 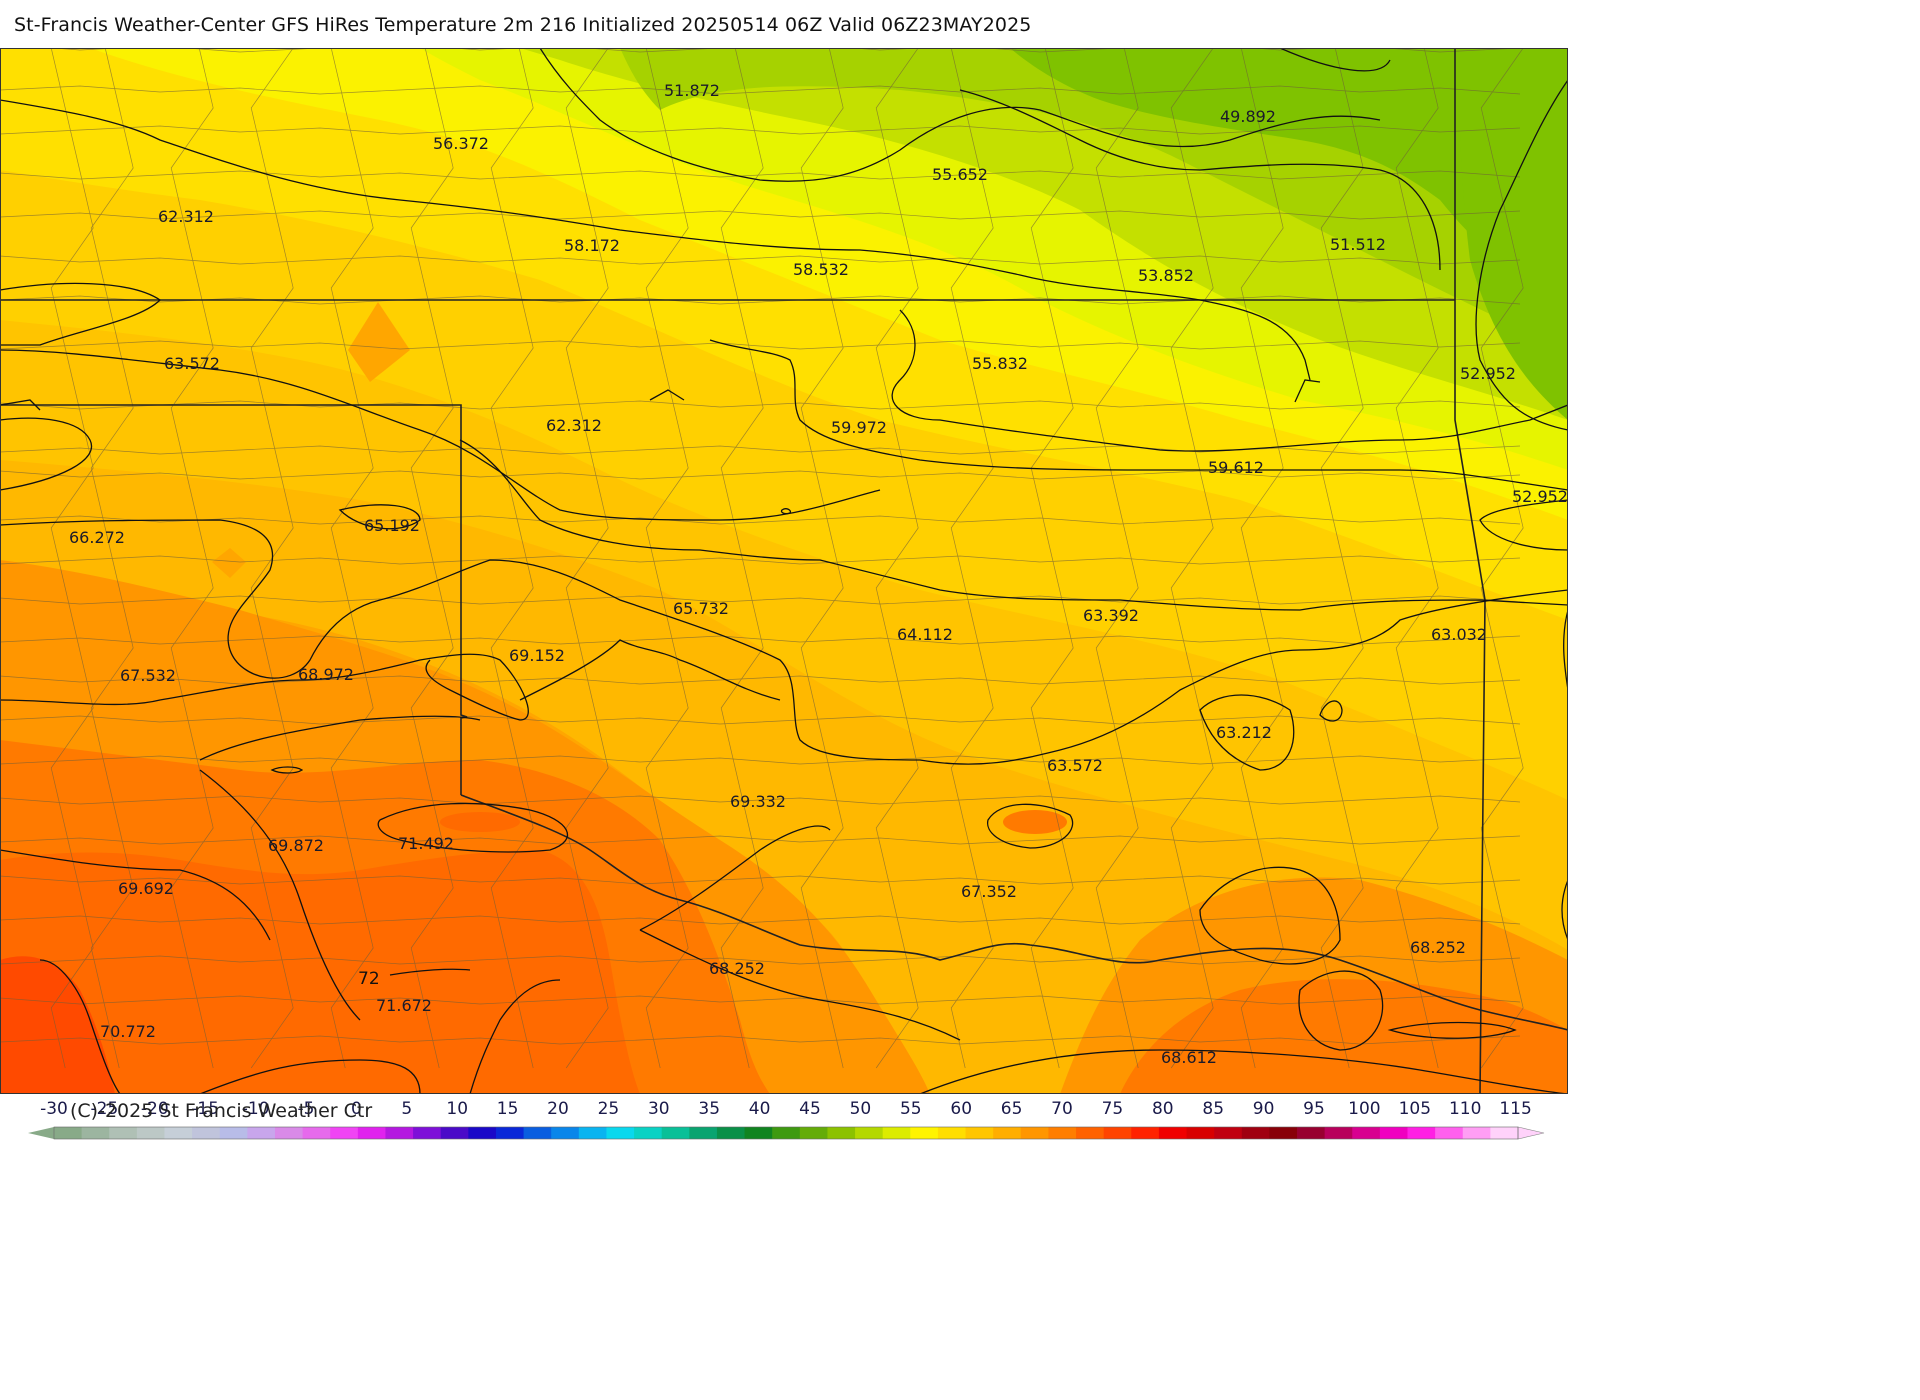 I want to click on colorbar-tick-label: 20, so click(x=558, y=1109).